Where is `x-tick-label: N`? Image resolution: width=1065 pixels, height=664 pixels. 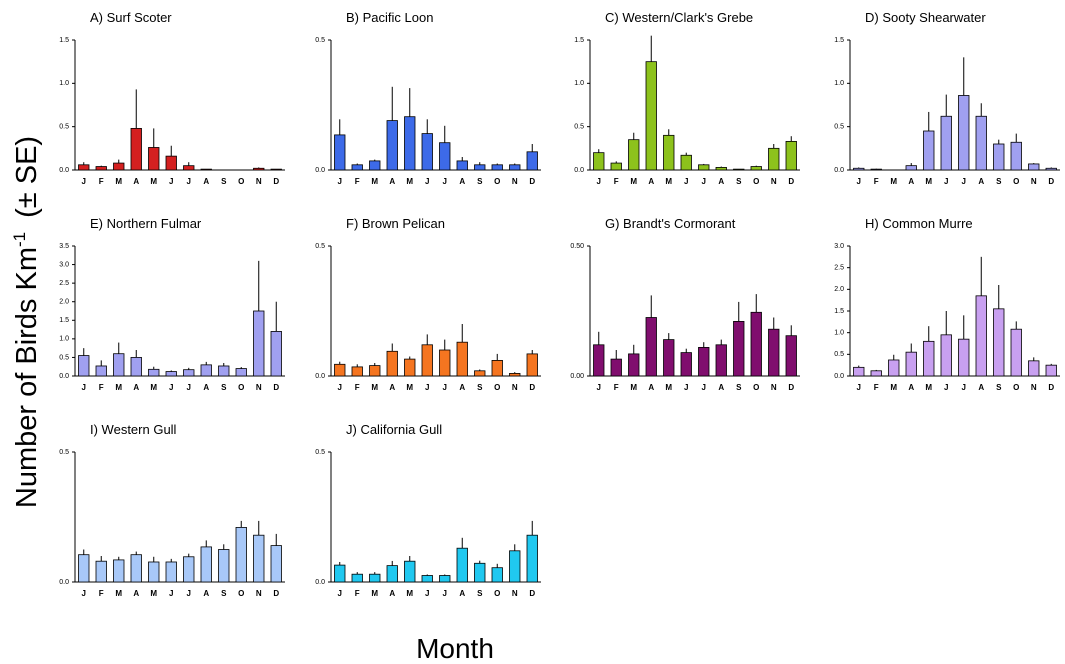 x-tick-label: N is located at coordinates (515, 593).